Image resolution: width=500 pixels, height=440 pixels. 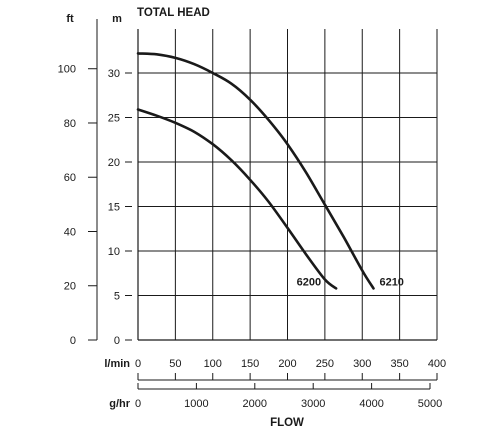 I want to click on y-tick-label-ft: 40, so click(x=70, y=232).